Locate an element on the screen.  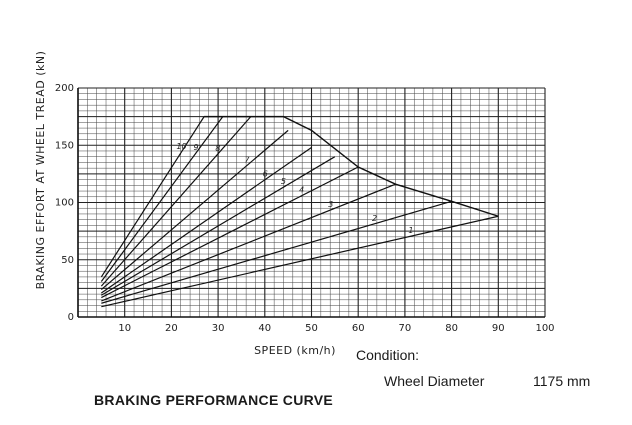
x-tick-label: 100 is located at coordinates (544, 328).